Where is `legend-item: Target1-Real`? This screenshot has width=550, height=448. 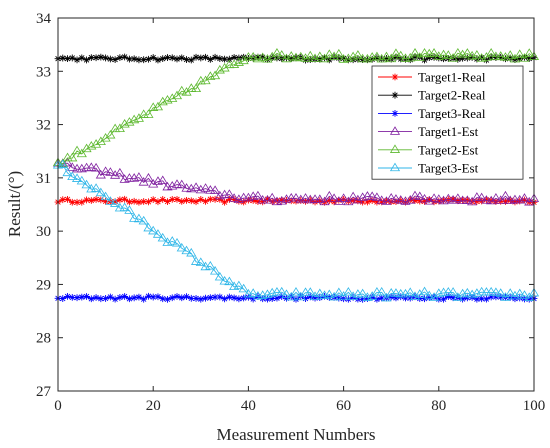 legend-item: Target1-Real is located at coordinates (432, 77).